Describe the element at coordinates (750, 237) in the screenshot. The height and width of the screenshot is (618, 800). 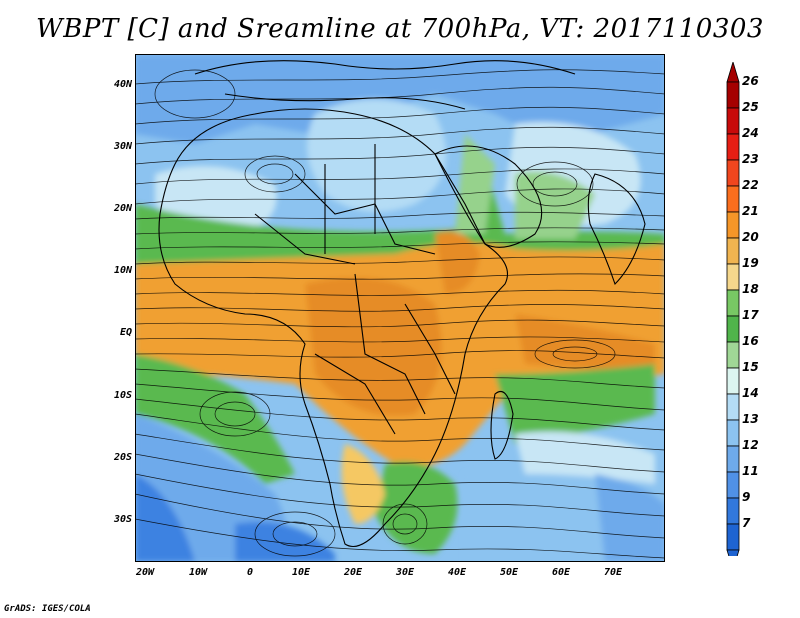
I see `colorbar-label: 20` at that location.